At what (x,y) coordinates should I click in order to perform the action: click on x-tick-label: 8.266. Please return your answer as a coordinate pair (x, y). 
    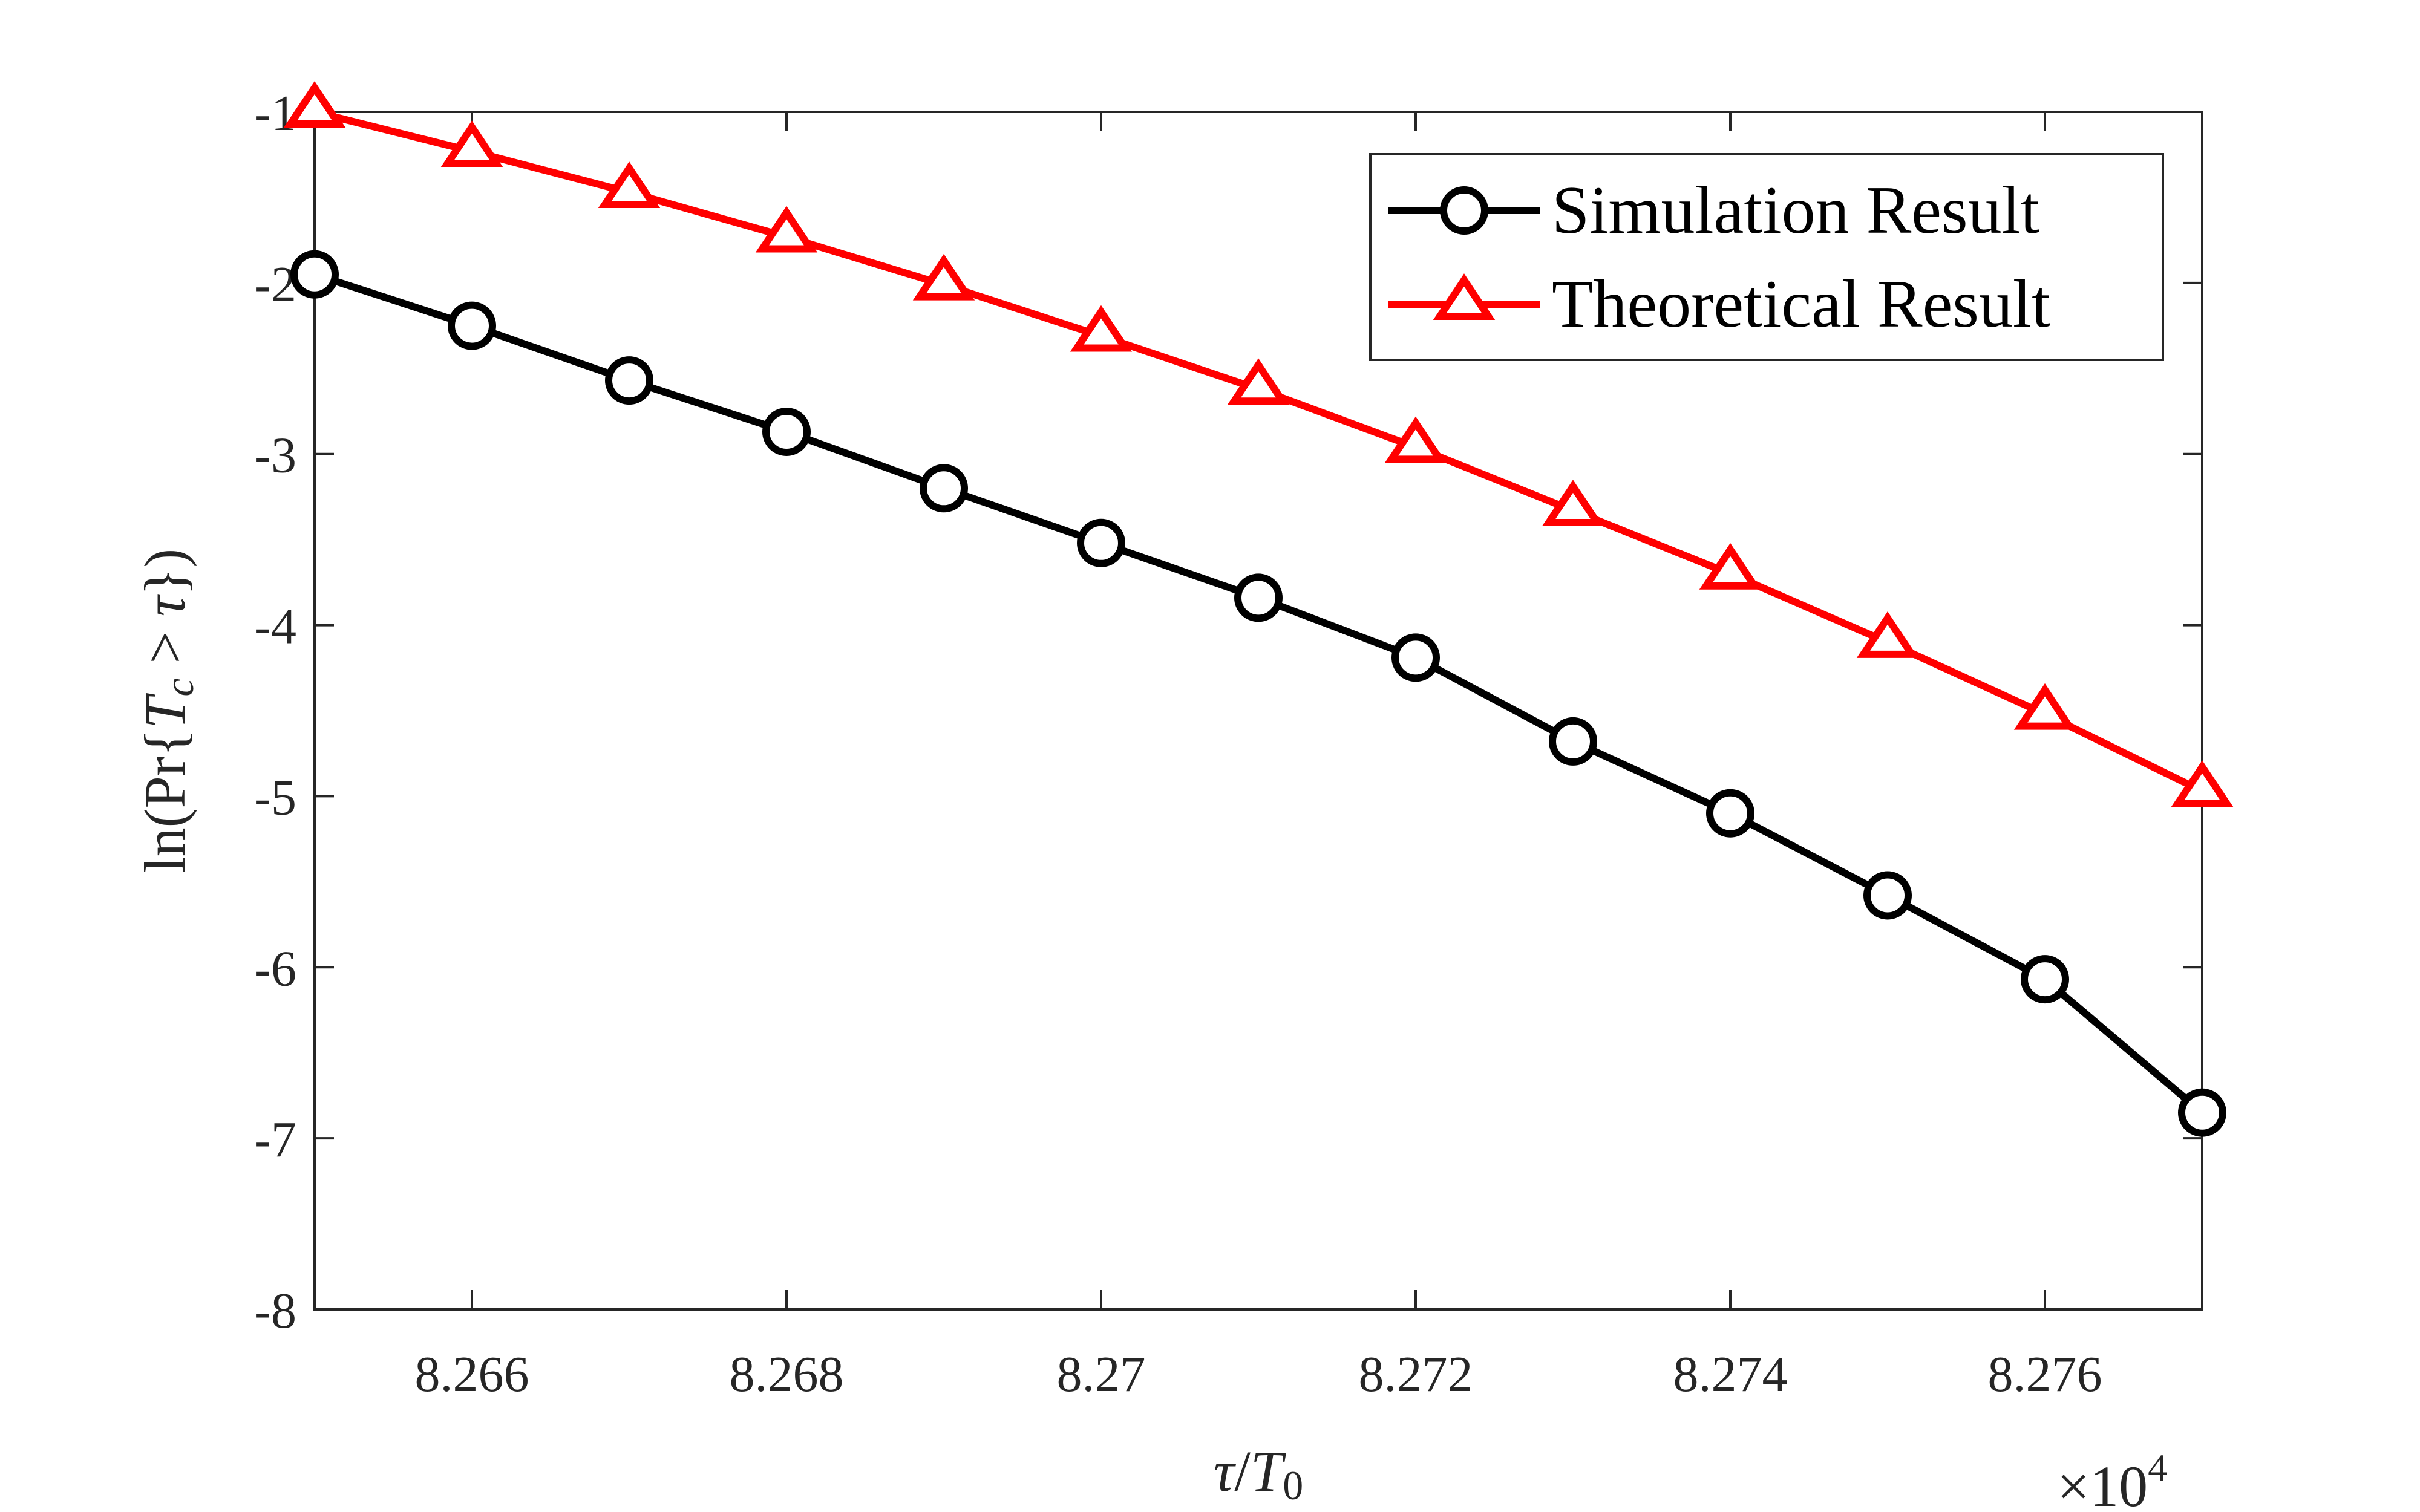
    Looking at the image, I should click on (472, 1374).